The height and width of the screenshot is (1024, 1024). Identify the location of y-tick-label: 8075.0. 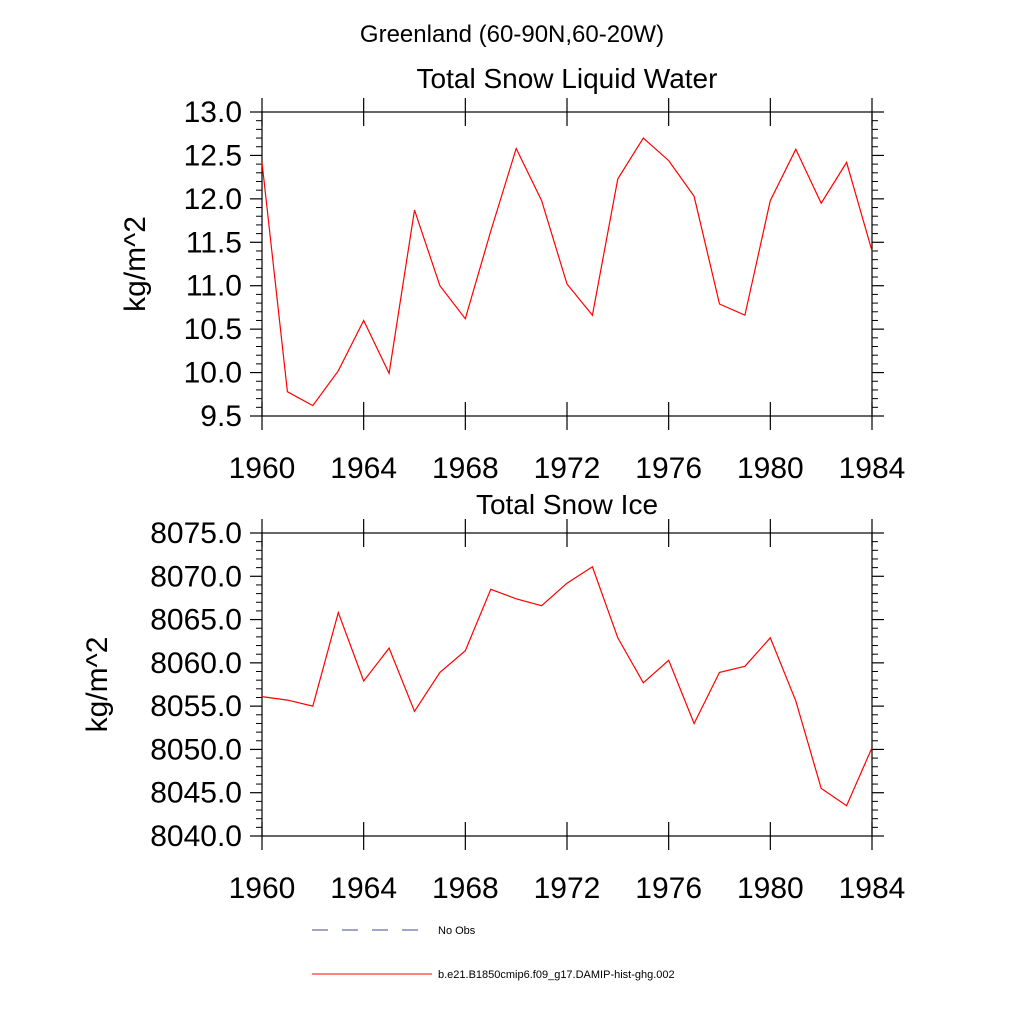
(196, 533).